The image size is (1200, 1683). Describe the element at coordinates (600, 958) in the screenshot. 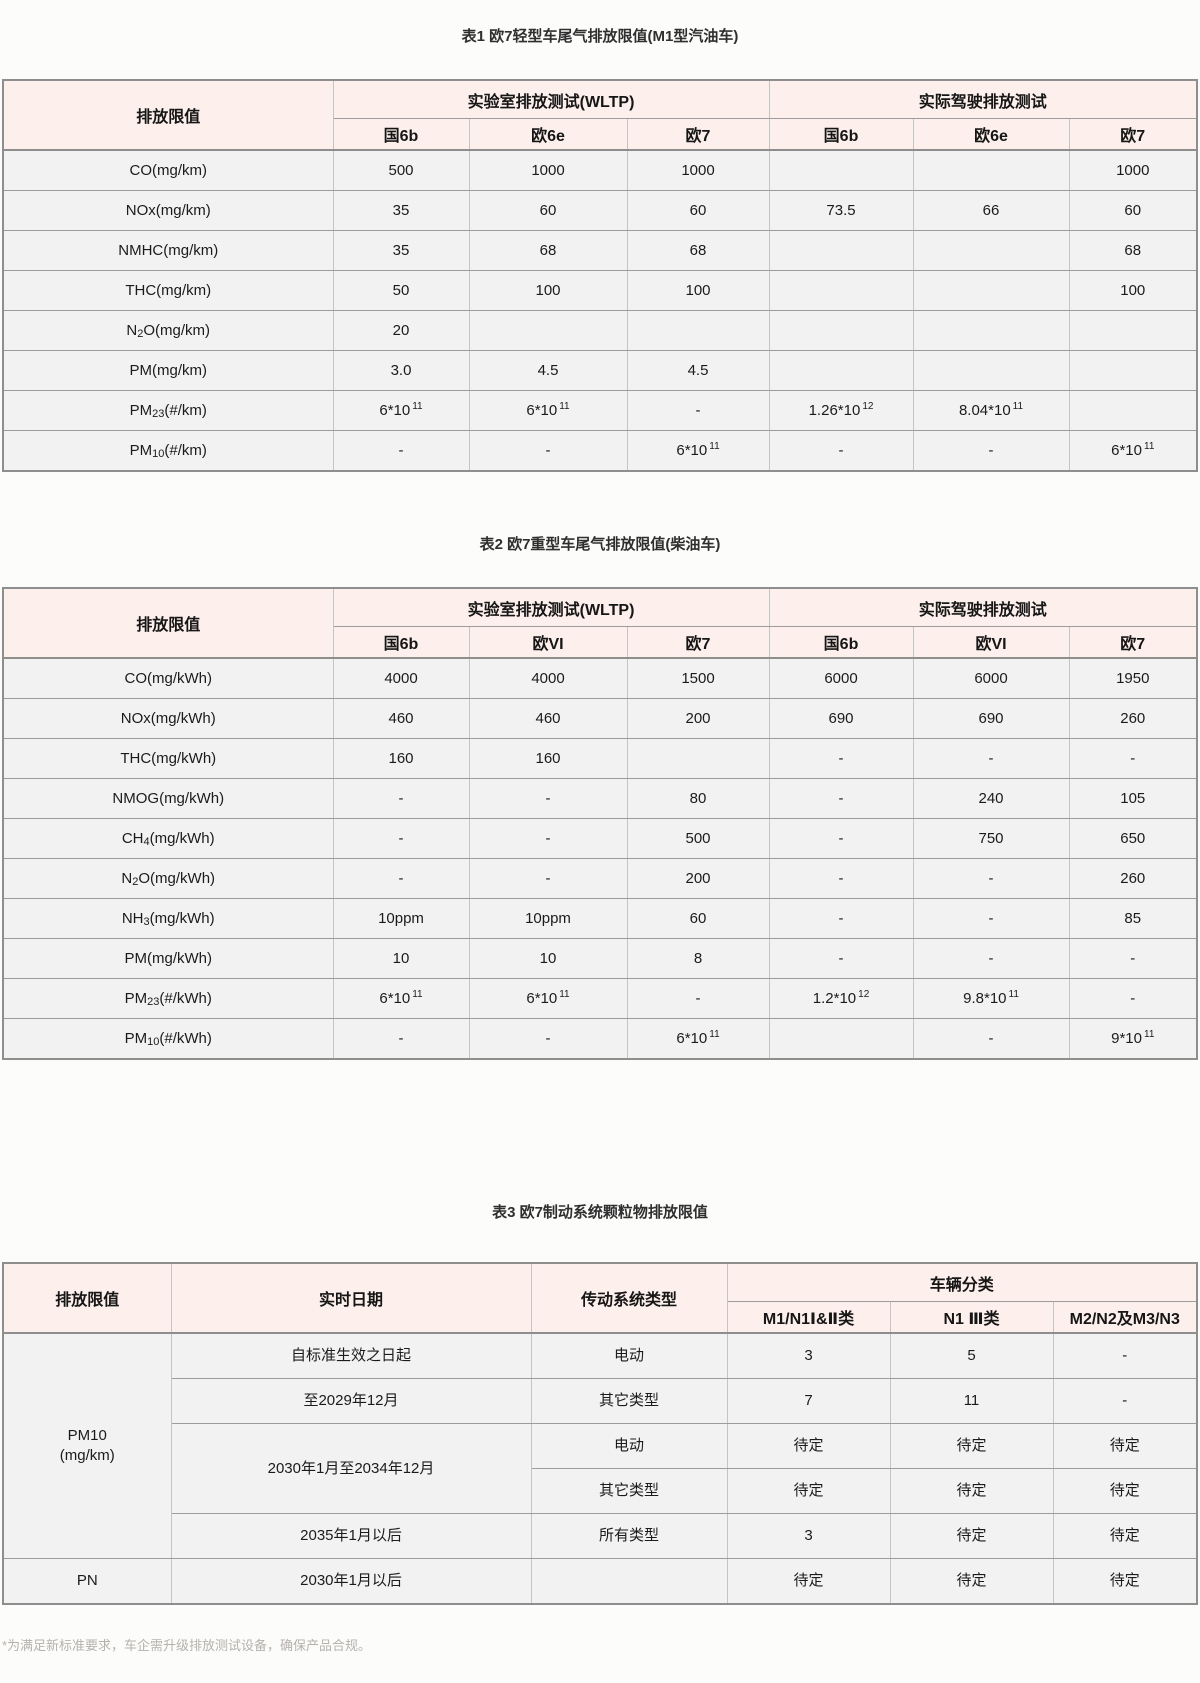

I see `table-row: PM(mg/kWh) 10 10 8- - -` at that location.